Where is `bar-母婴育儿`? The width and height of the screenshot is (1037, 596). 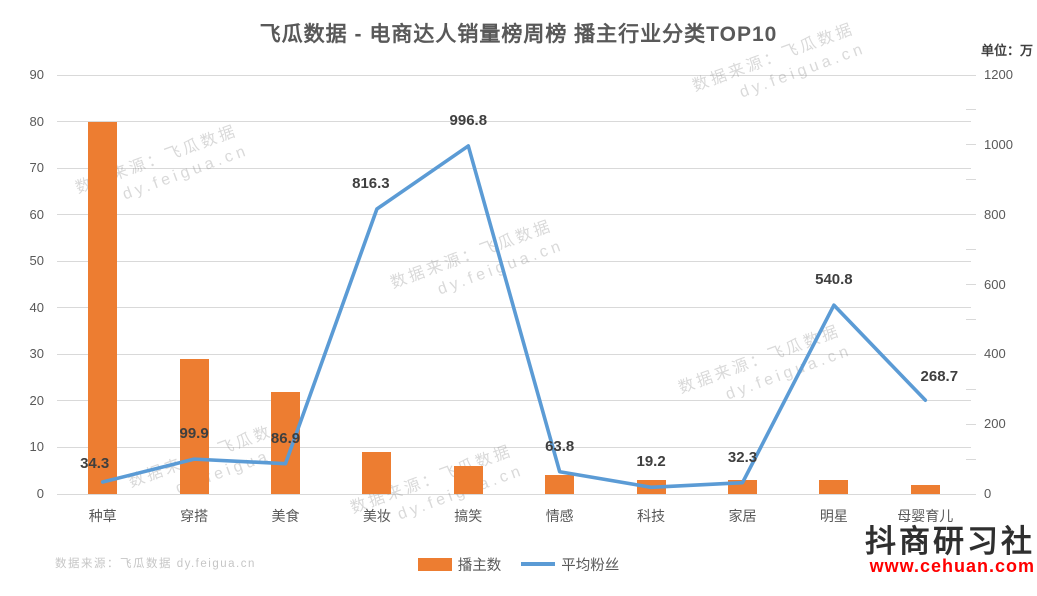
bar-母婴育儿 is located at coordinates (925, 489).